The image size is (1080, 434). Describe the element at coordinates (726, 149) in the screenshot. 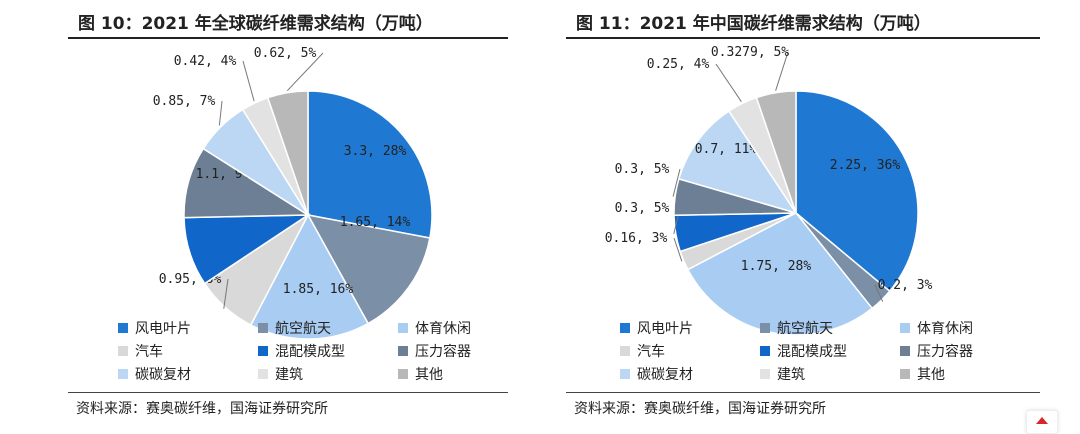

I see `slice-label: 0.7, 11%` at that location.